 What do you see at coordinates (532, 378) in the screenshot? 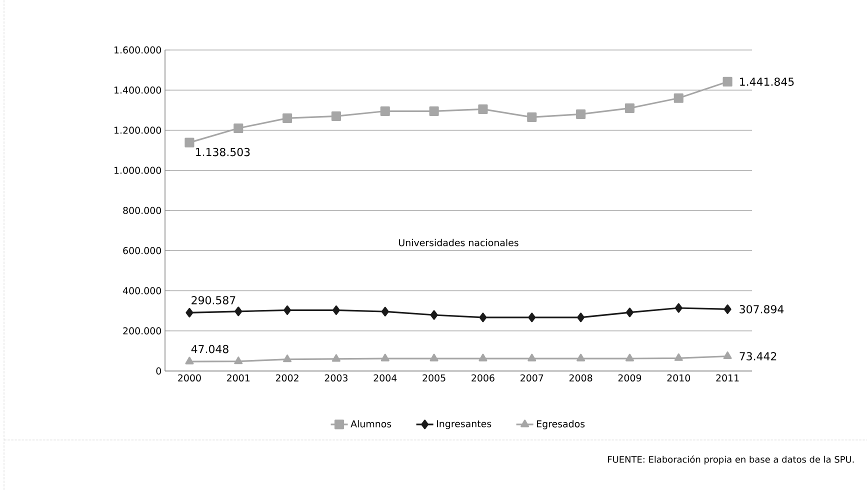
I see `x-tick-label: 2007` at bounding box center [532, 378].